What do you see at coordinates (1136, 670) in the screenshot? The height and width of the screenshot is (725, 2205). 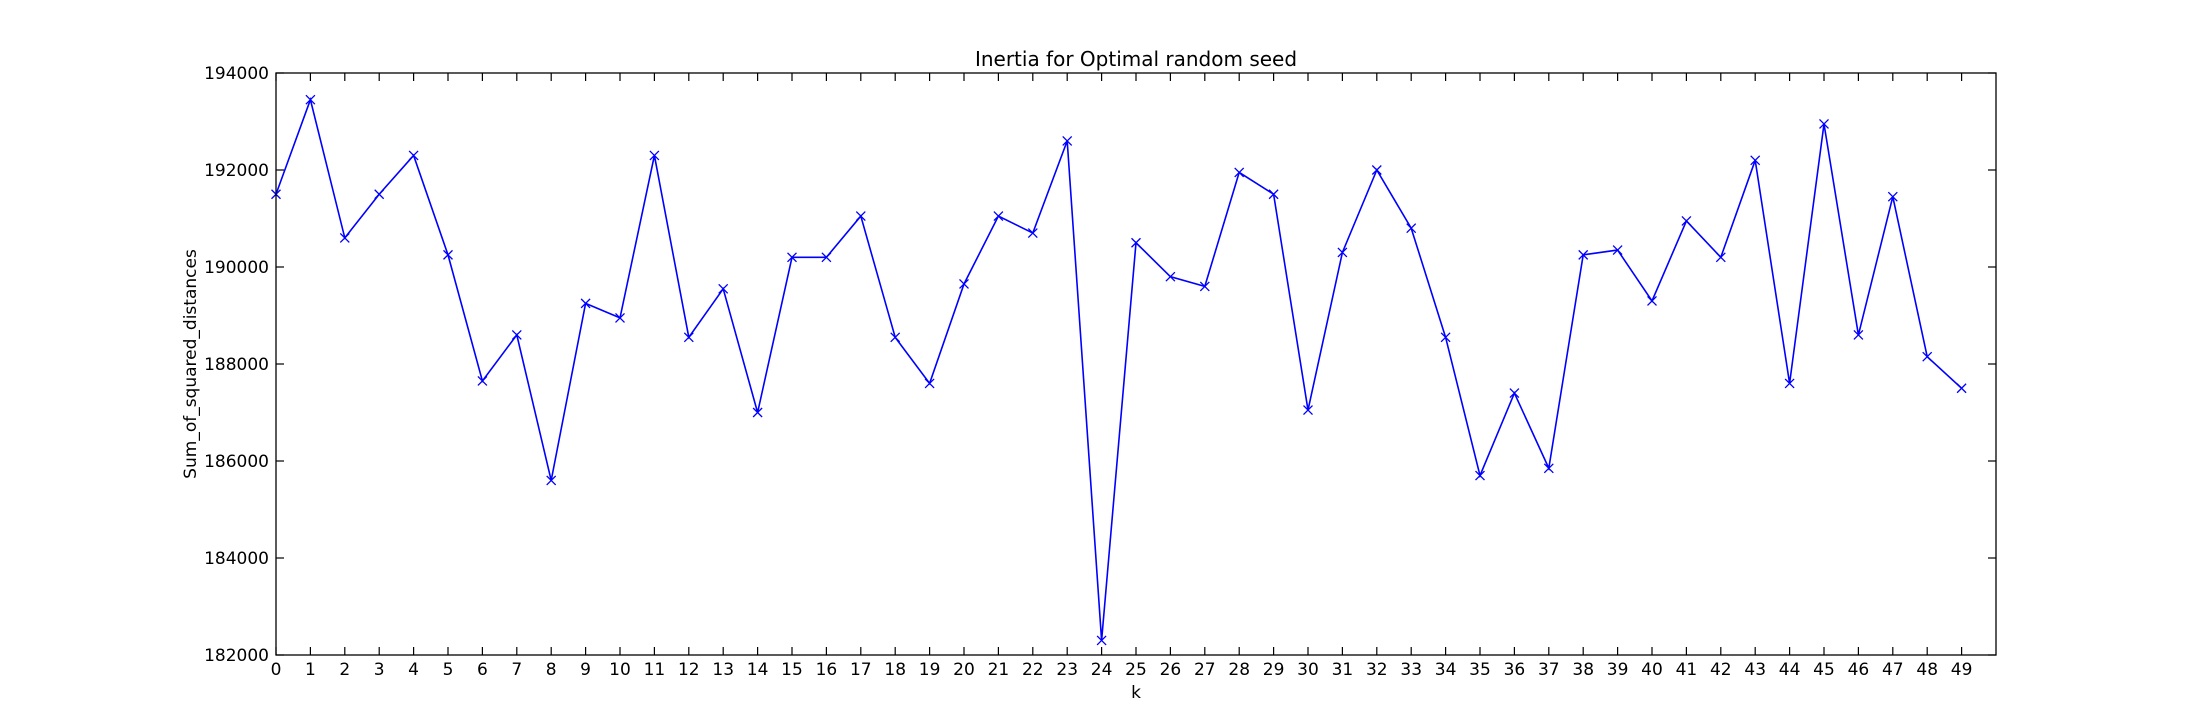 I see `x-tick-label: 25` at bounding box center [1136, 670].